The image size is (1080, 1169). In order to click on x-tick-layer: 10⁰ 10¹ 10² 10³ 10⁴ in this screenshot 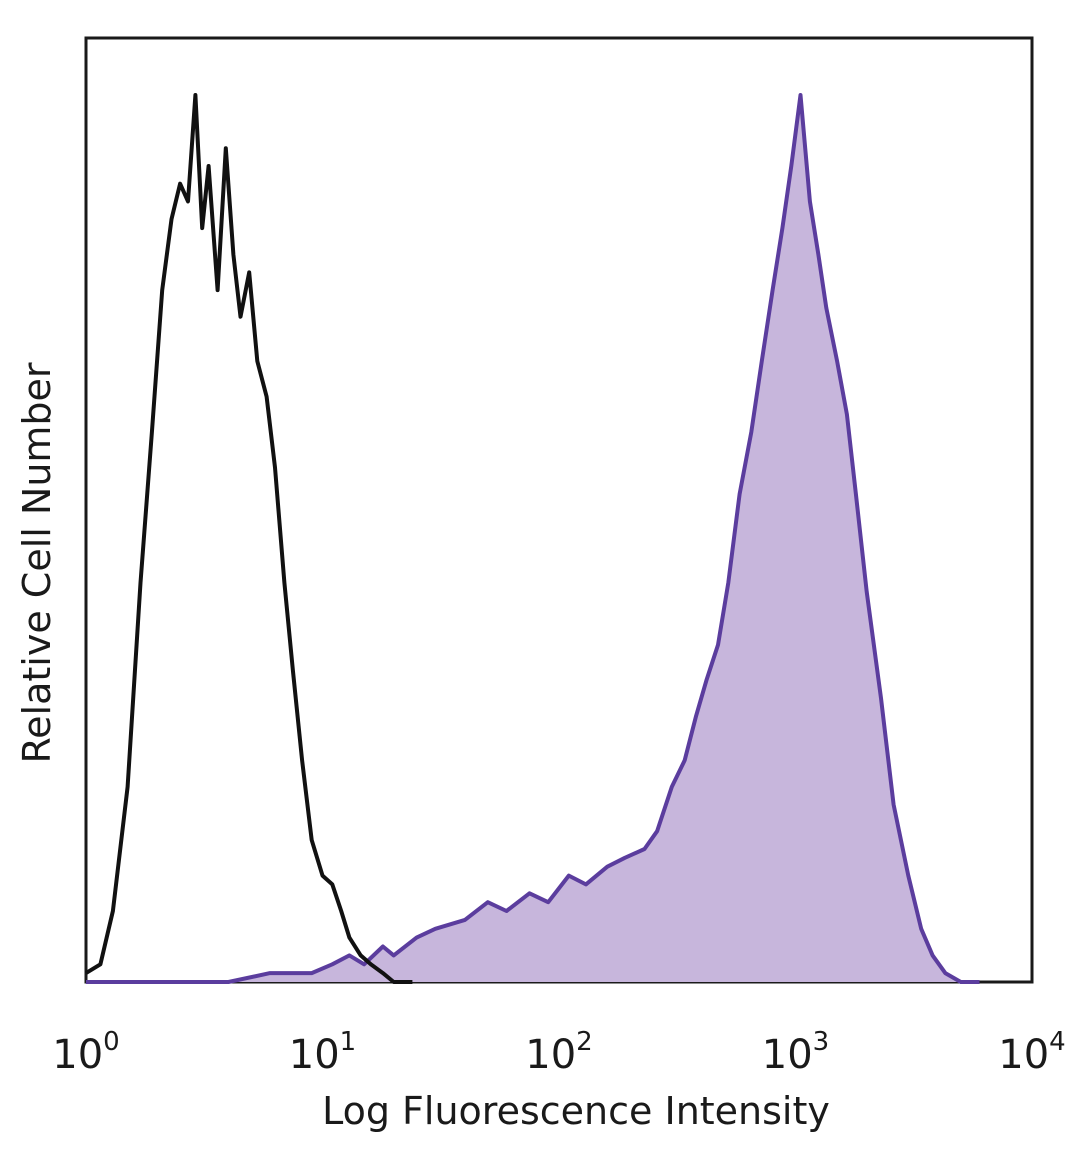, I will do `click(558, 1052)`.